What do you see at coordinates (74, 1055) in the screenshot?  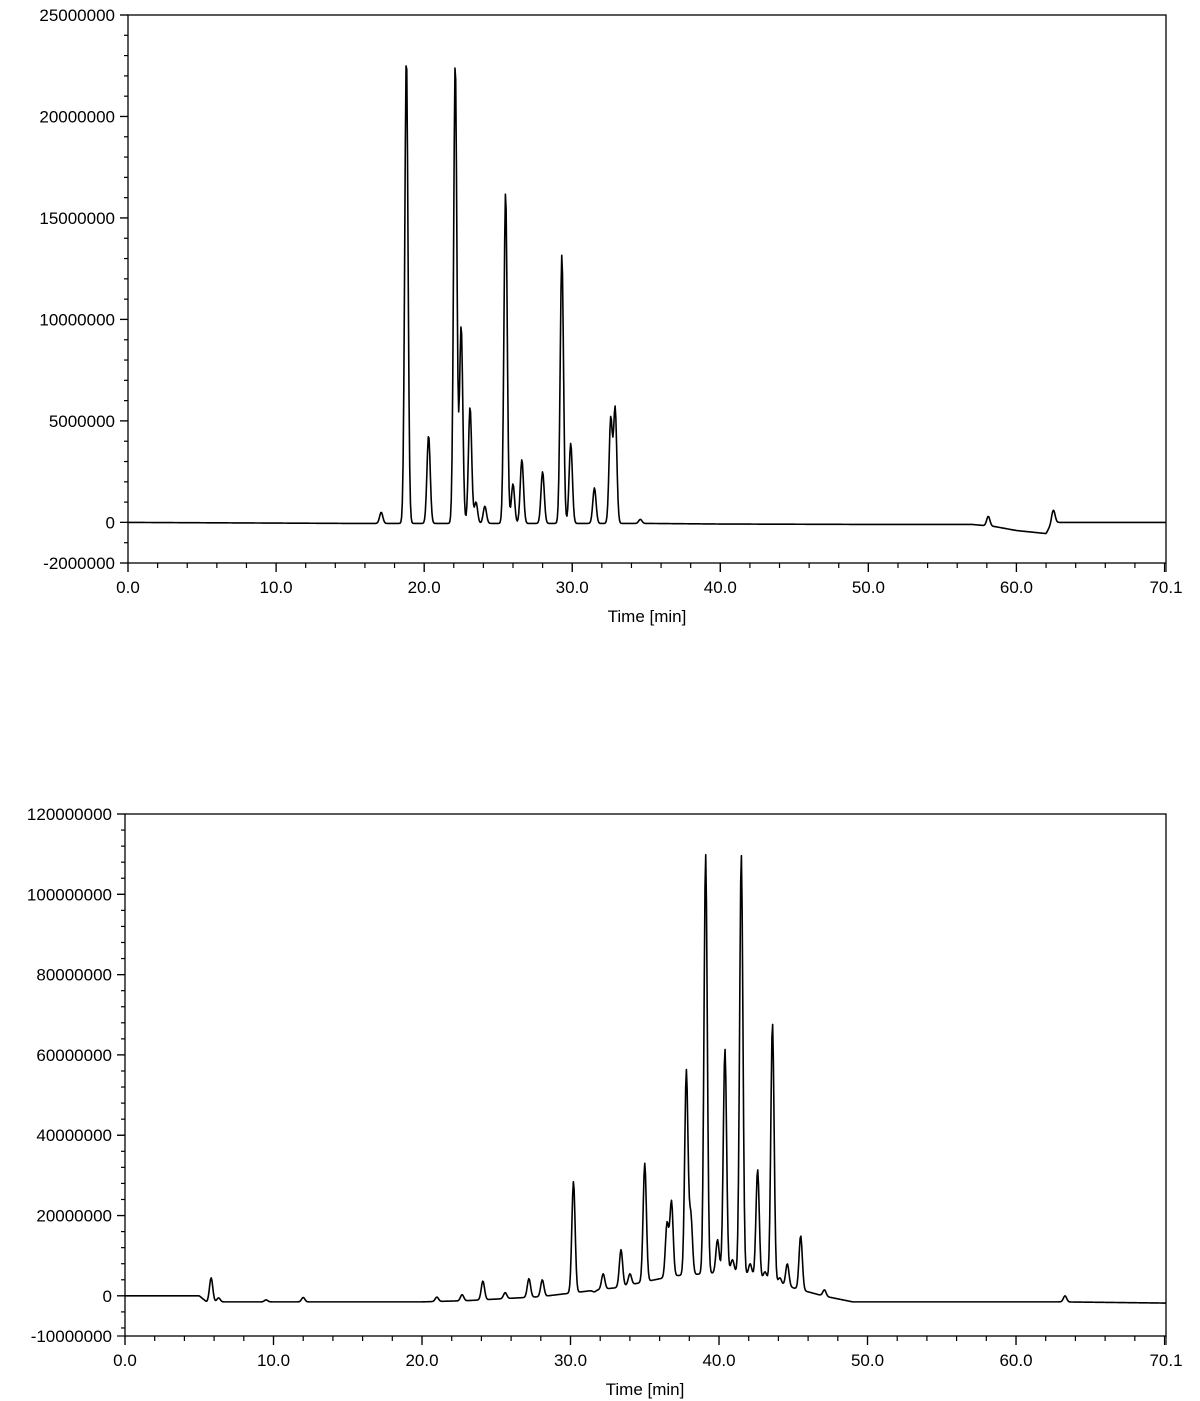 I see `y-tick-label: 60000000` at bounding box center [74, 1055].